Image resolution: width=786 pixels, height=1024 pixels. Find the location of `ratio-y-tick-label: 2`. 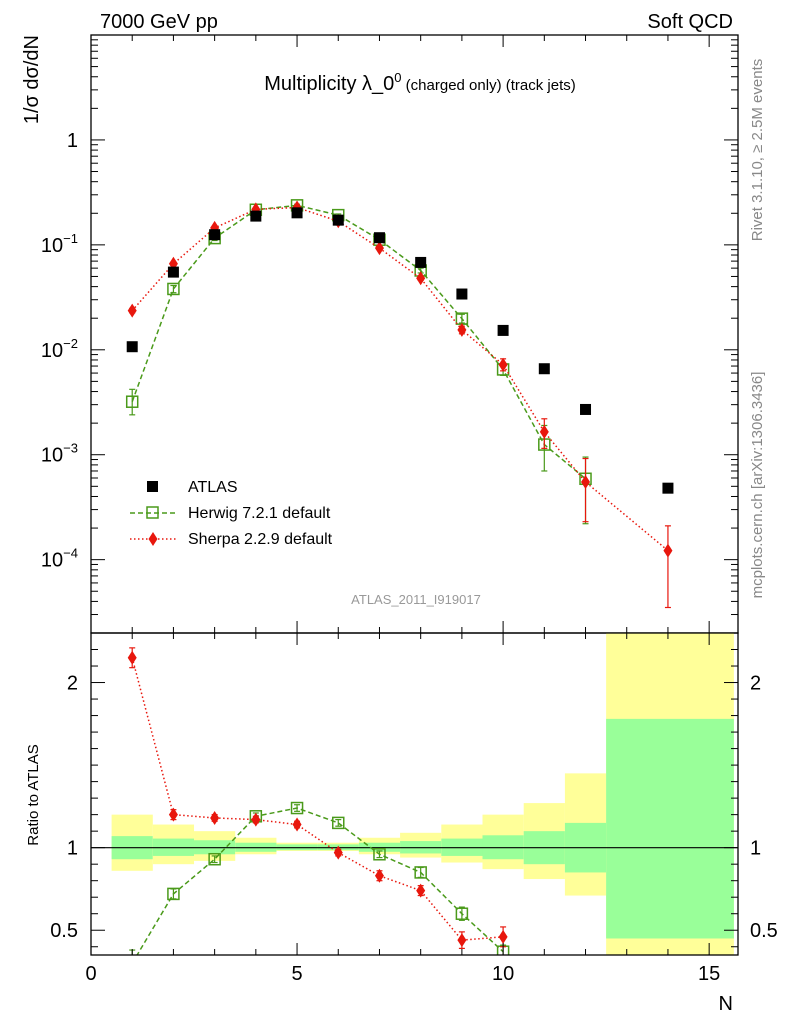

ratio-y-tick-label: 2 is located at coordinates (72, 684).